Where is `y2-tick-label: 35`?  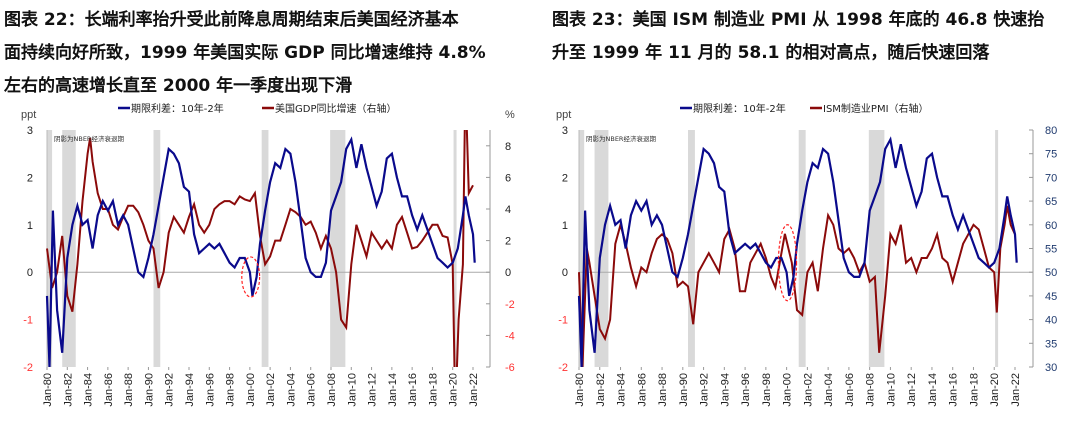 y2-tick-label: 35 is located at coordinates (1051, 344).